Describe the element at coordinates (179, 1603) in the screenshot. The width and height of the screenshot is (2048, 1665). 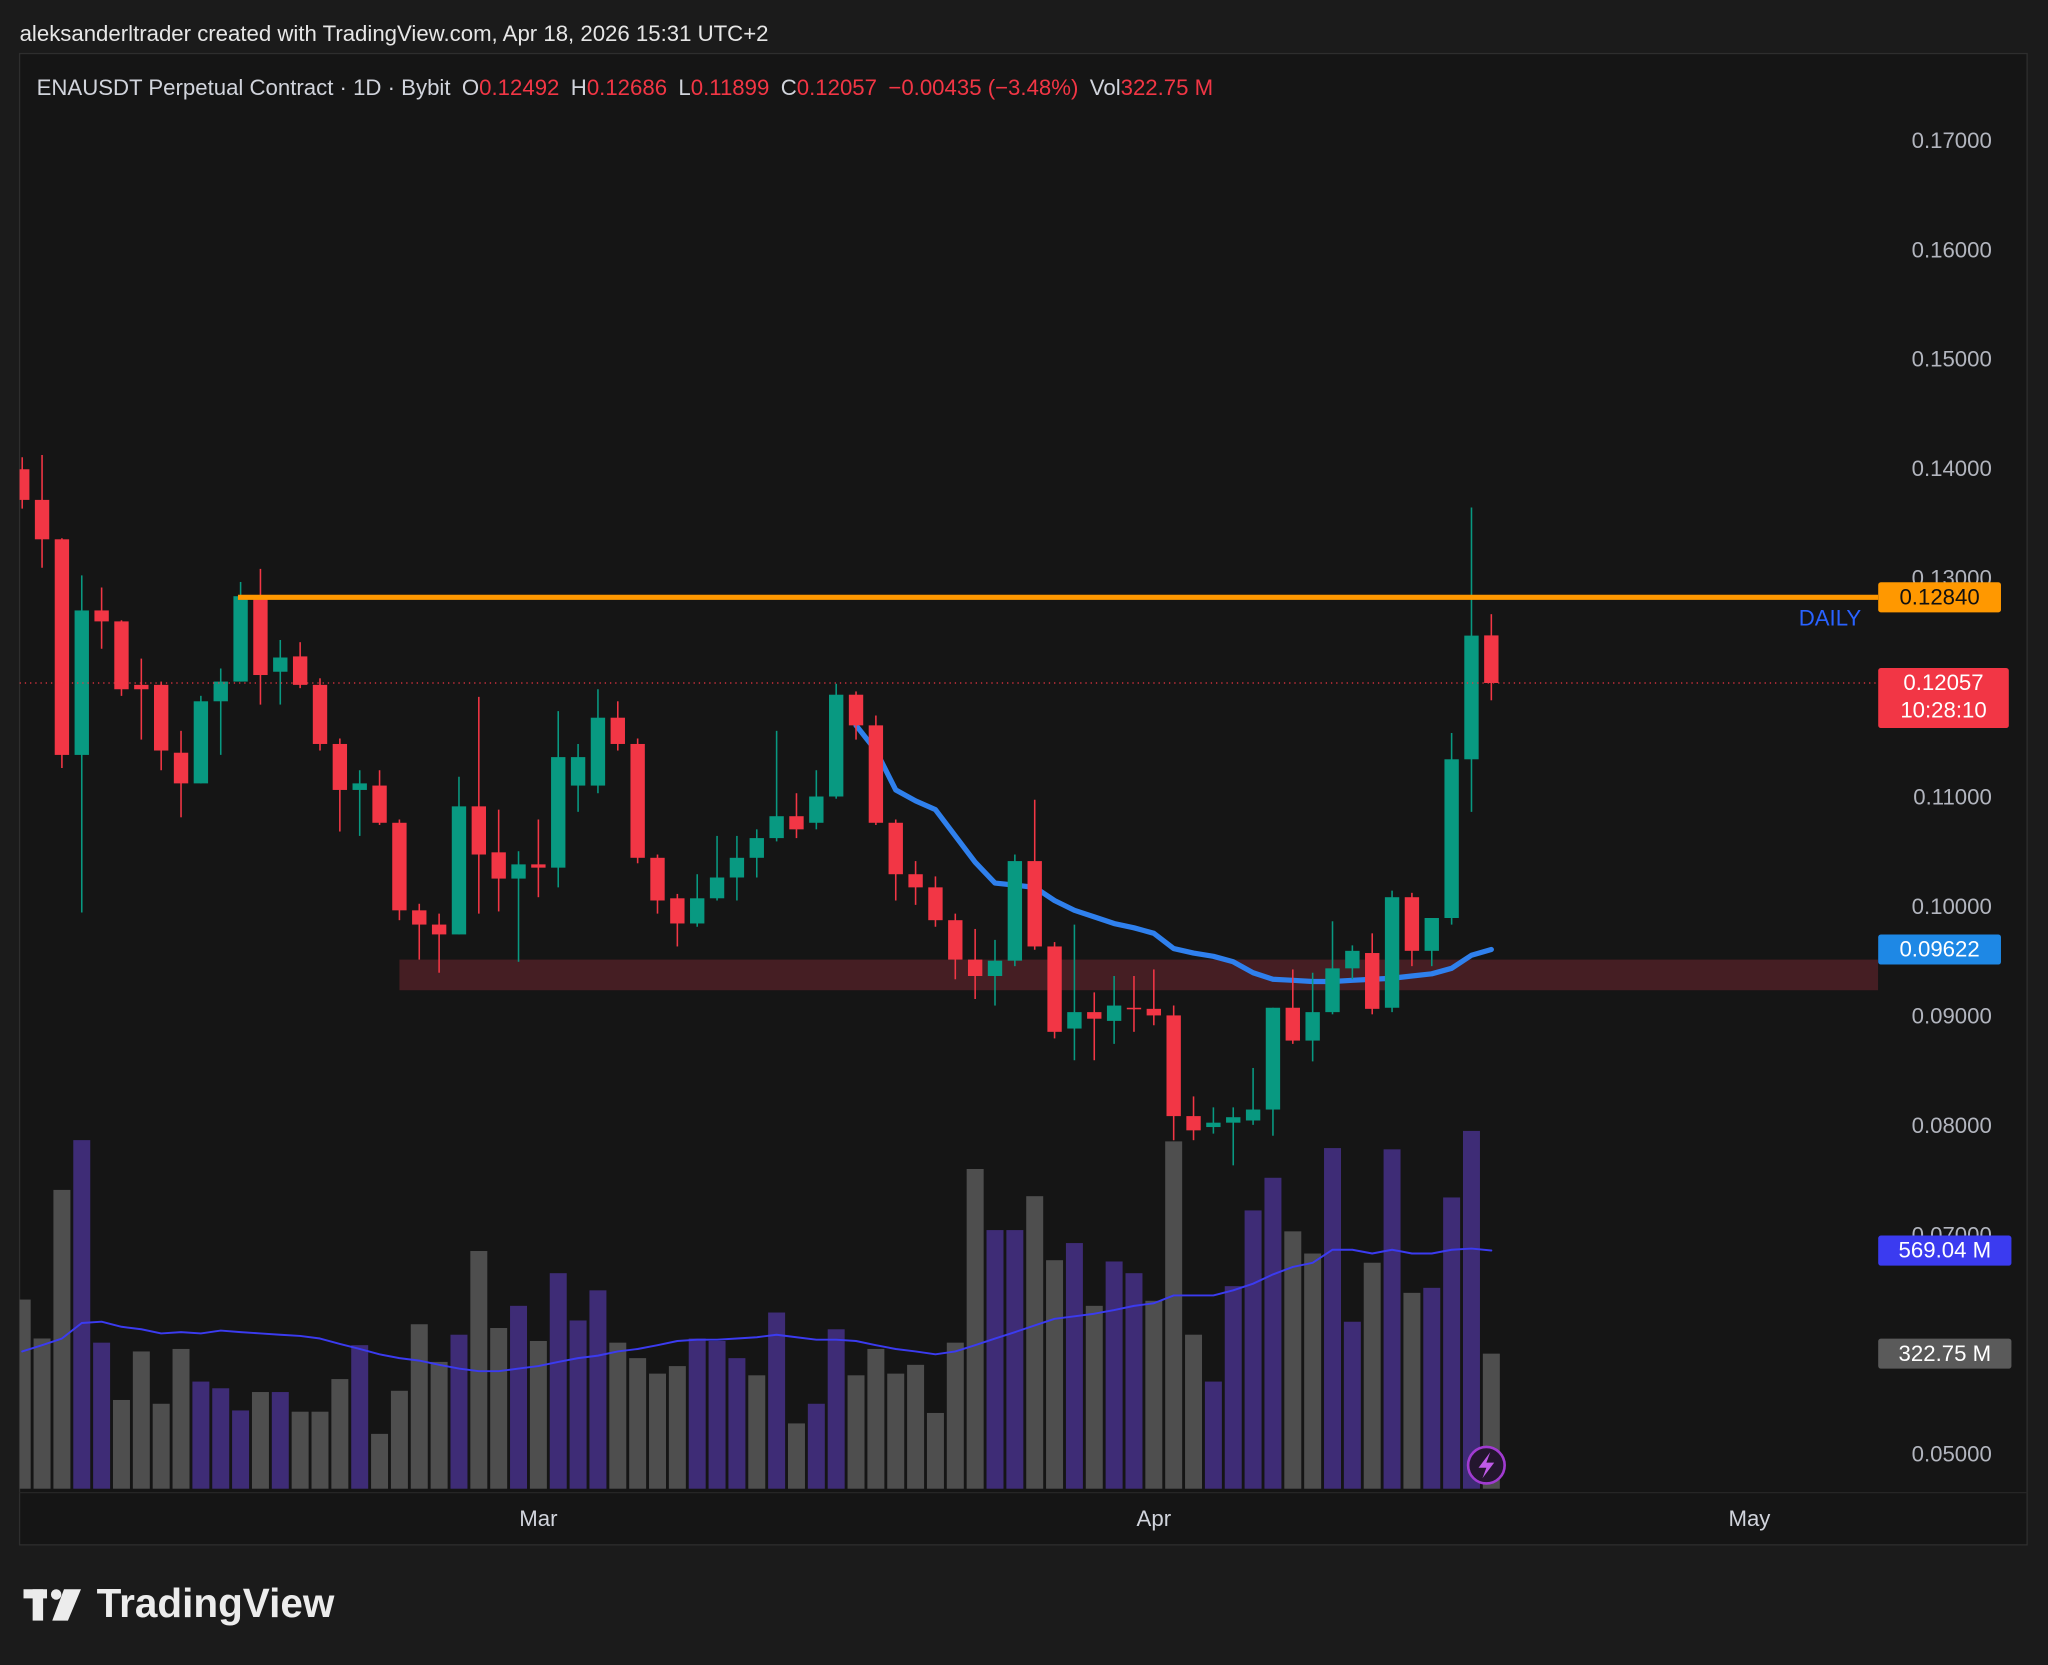
I see `logo: TradingView` at that location.